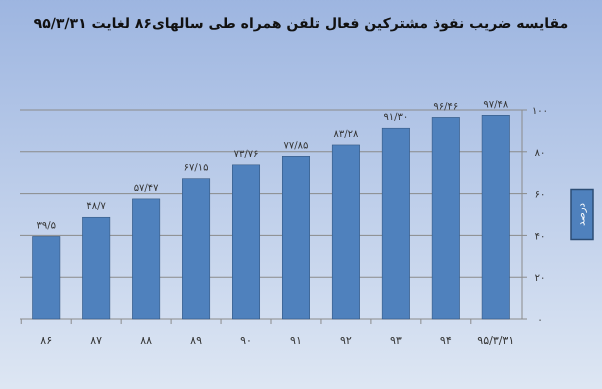 The width and height of the screenshot is (602, 389). What do you see at coordinates (196, 168) in the screenshot?
I see `data-label: ۶۷/۱۵` at bounding box center [196, 168].